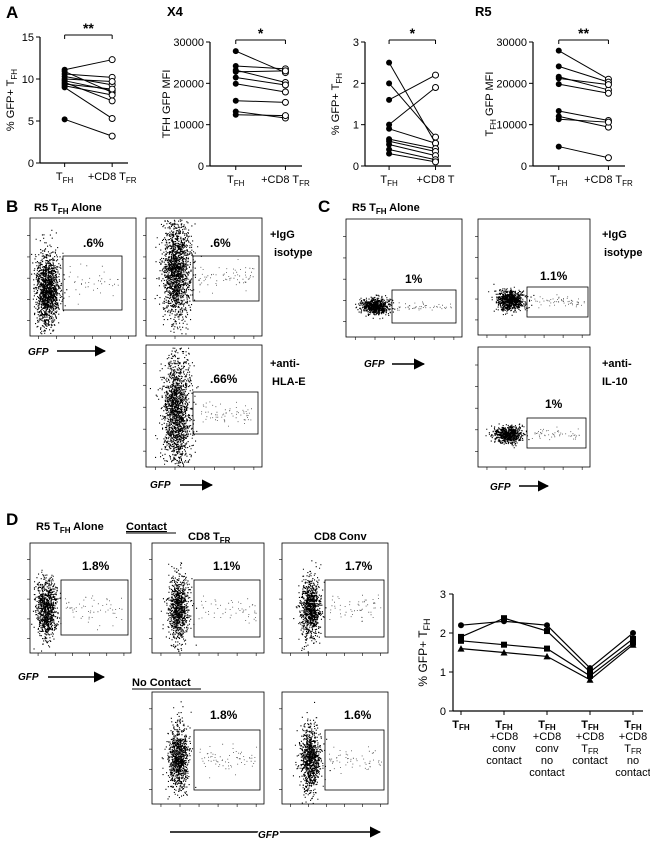  Describe the element at coordinates (203, 407) in the screenshot. I see `flow-plot-b-hla-e` at that location.